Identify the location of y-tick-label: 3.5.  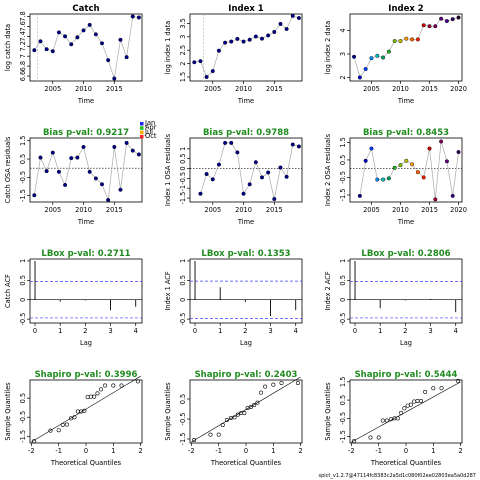
(183, 23).